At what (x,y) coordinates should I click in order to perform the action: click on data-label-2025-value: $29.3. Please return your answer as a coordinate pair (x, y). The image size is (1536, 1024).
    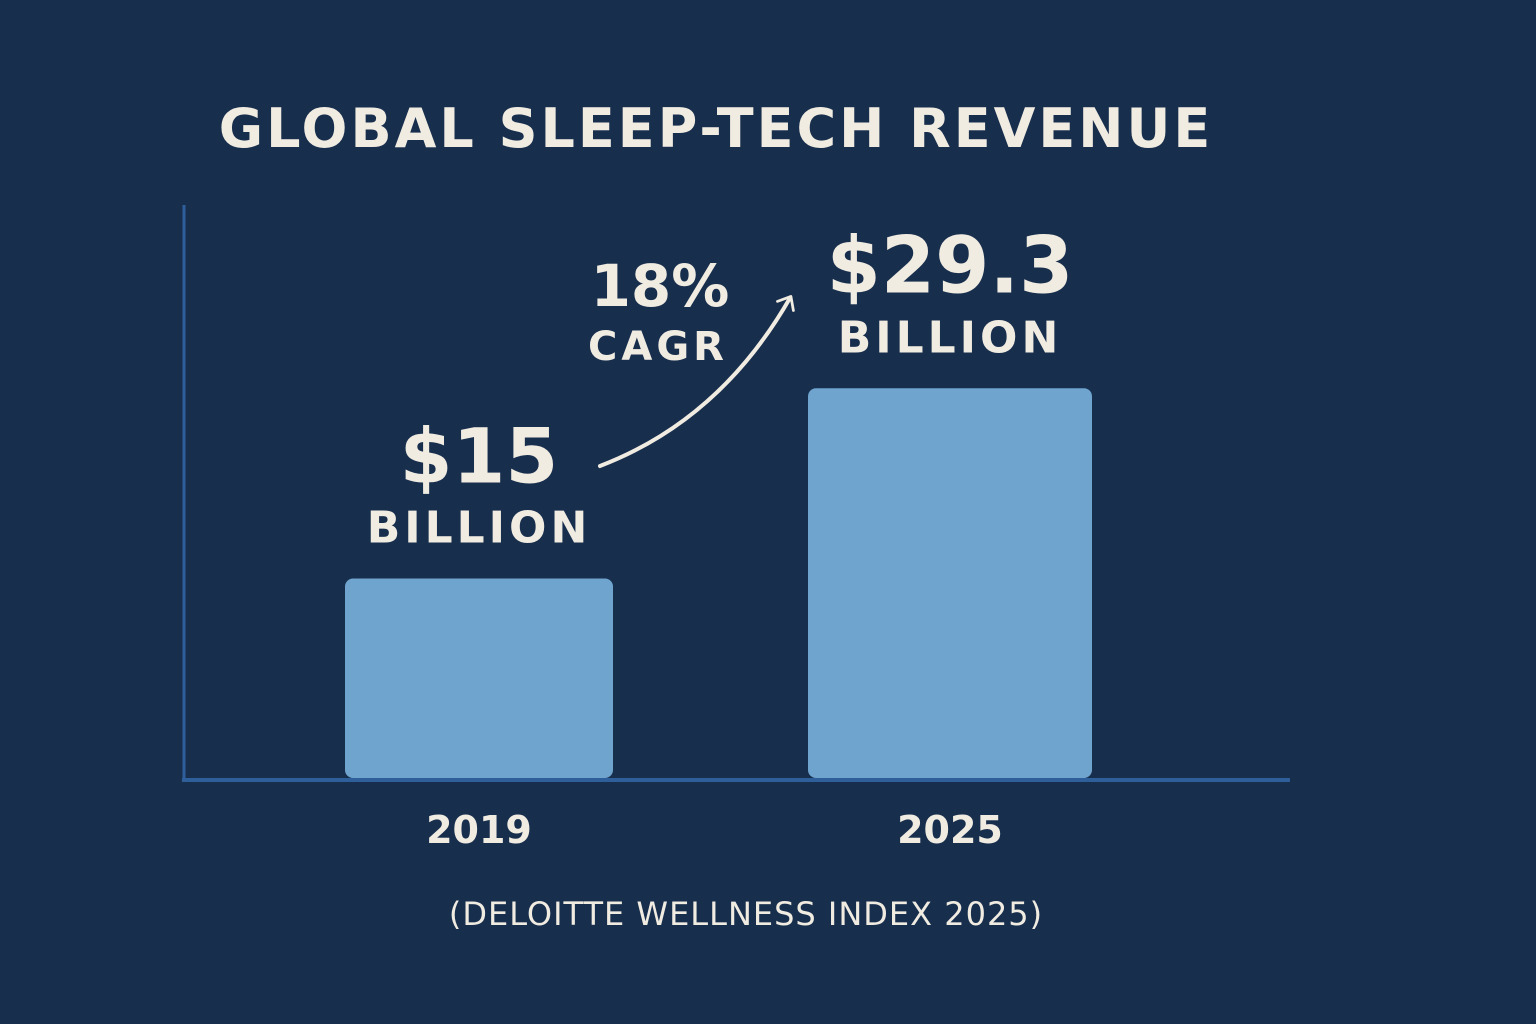
    Looking at the image, I should click on (950, 266).